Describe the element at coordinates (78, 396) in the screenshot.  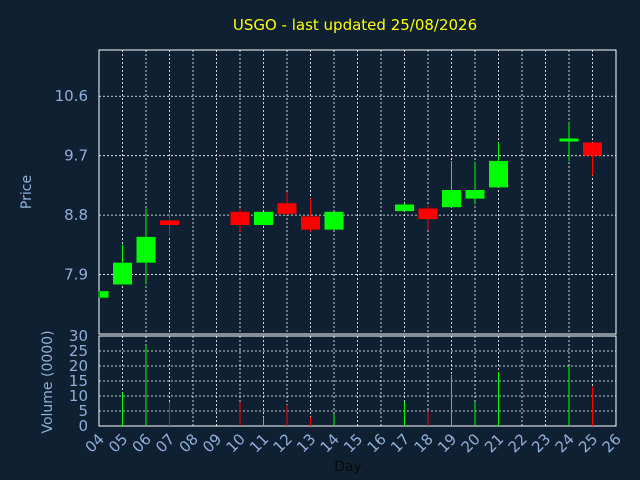
I see `volume-tick-label: 10` at that location.